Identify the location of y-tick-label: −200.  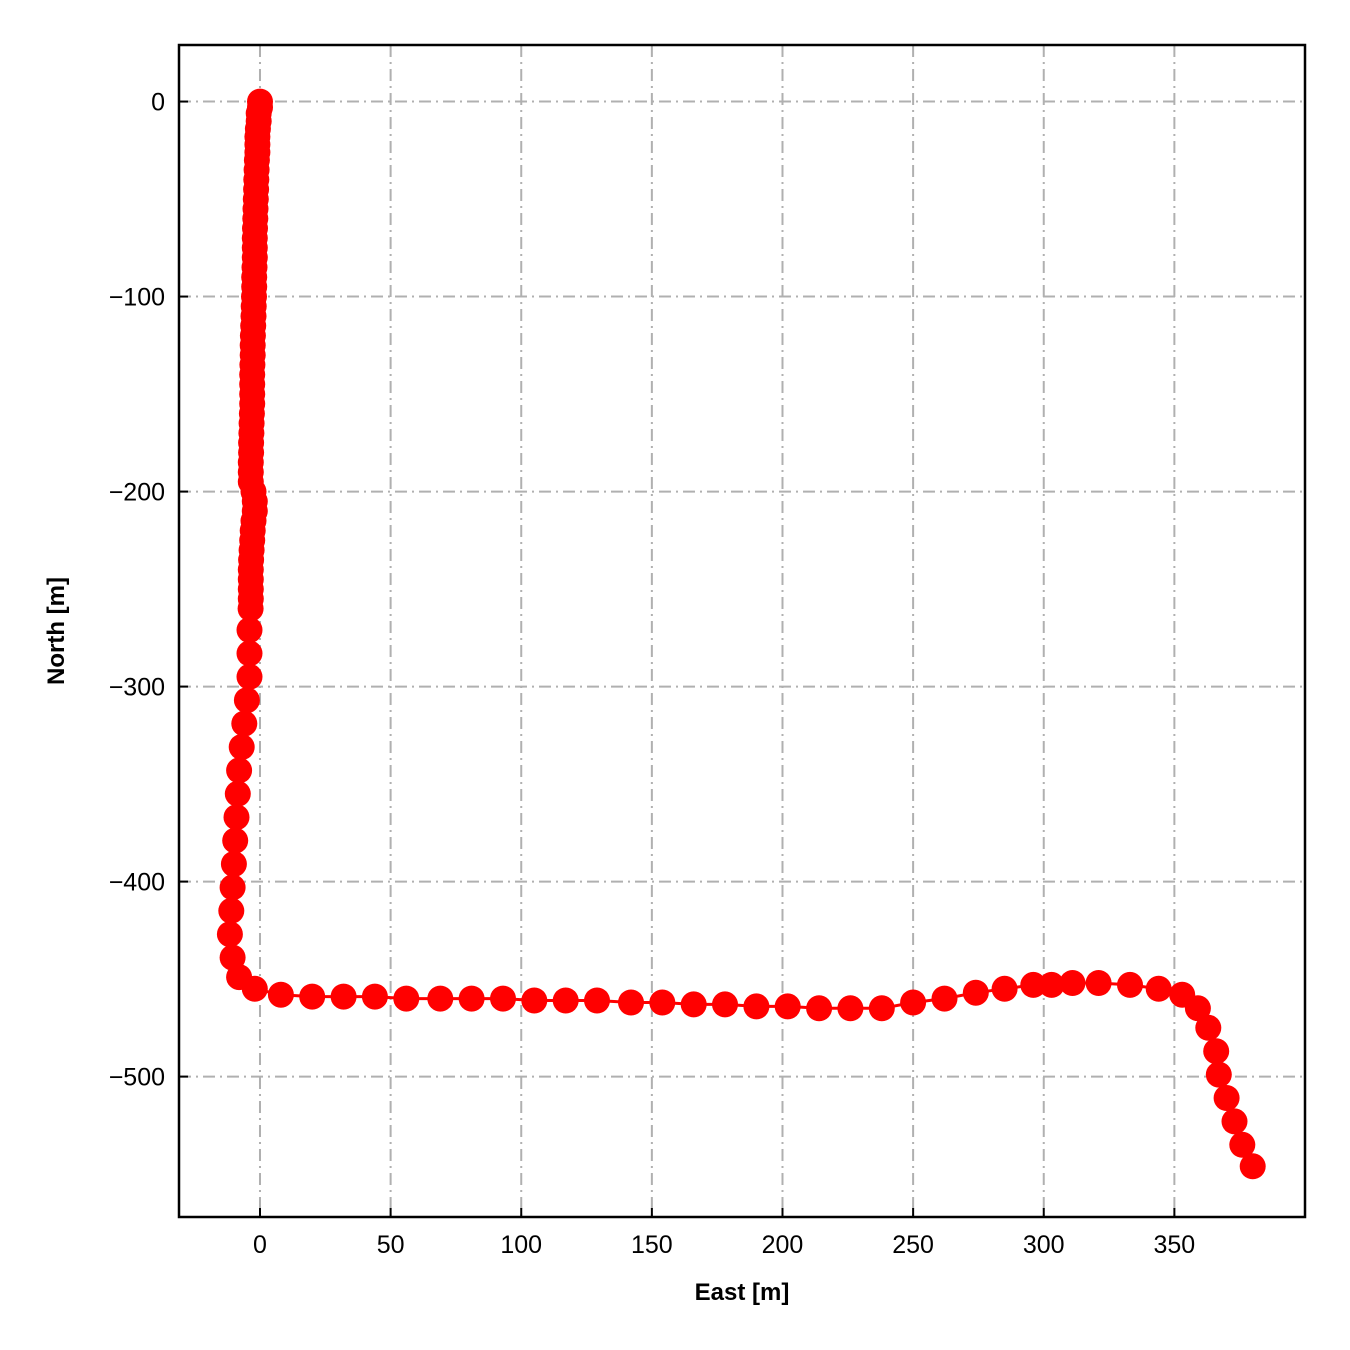
(137, 493).